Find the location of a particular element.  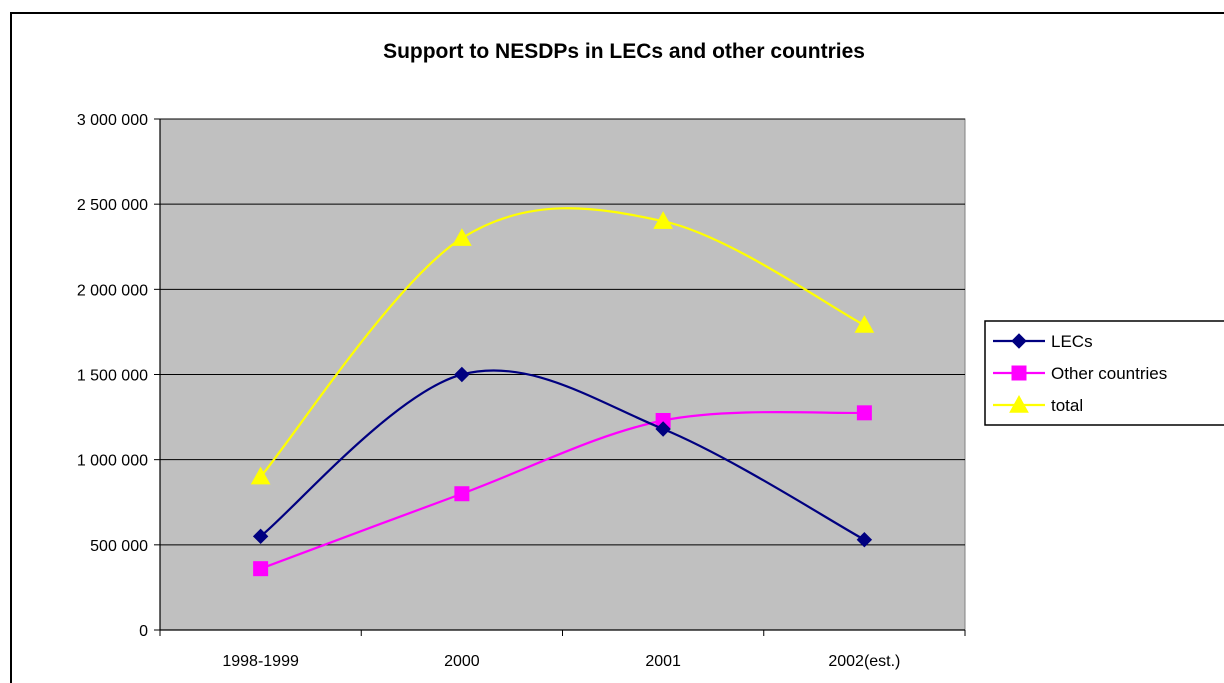

series-lecs is located at coordinates (562, 457).